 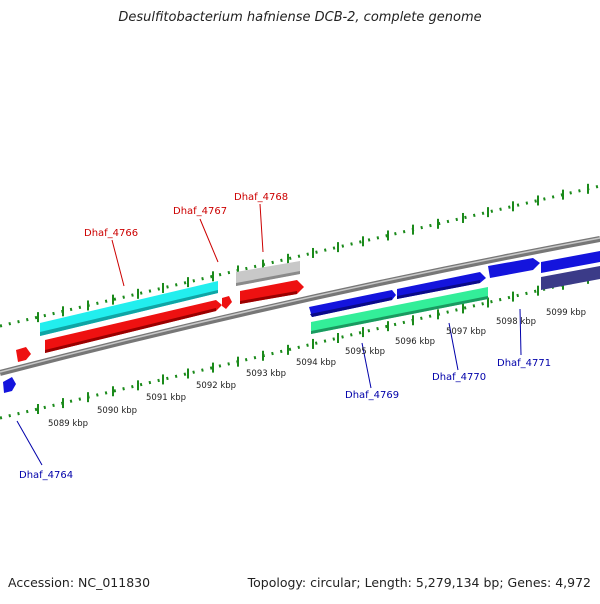 What do you see at coordinates (372, 395) in the screenshot?
I see `gene-label-dhaf-4769: Dhaf_4769` at bounding box center [372, 395].